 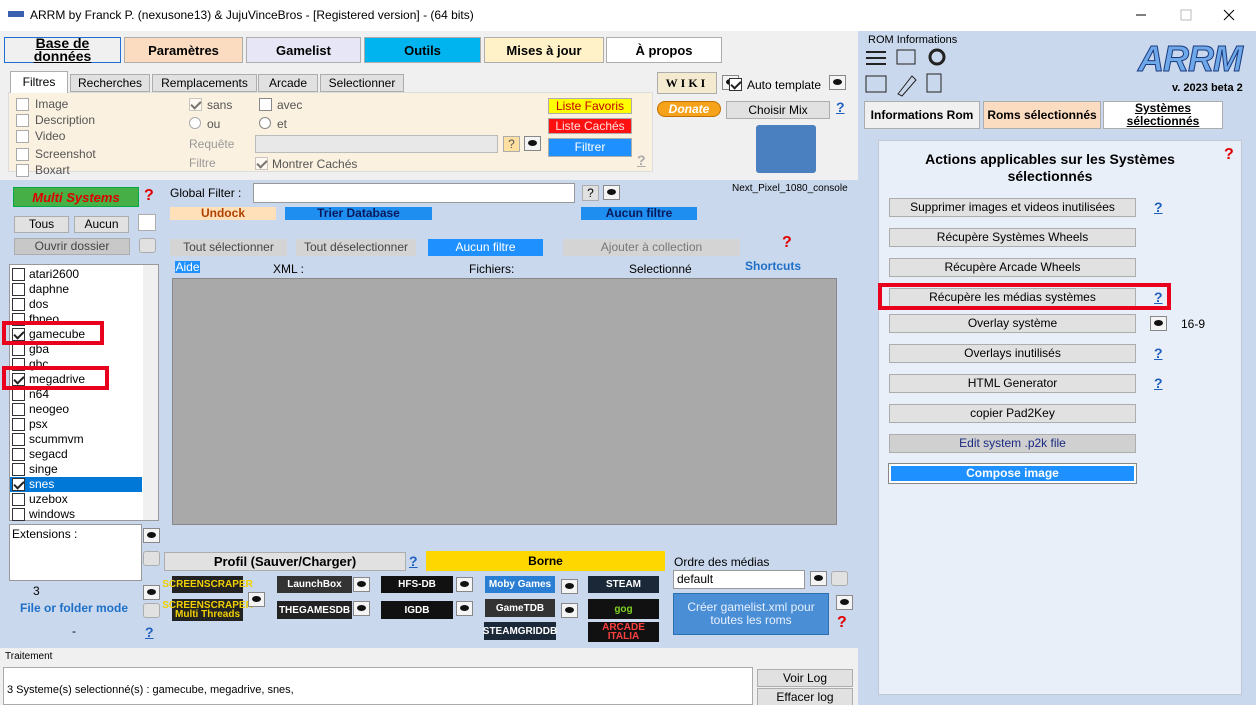 I want to click on action-button: Récupère Systèmes Wheels, so click(x=1012, y=237).